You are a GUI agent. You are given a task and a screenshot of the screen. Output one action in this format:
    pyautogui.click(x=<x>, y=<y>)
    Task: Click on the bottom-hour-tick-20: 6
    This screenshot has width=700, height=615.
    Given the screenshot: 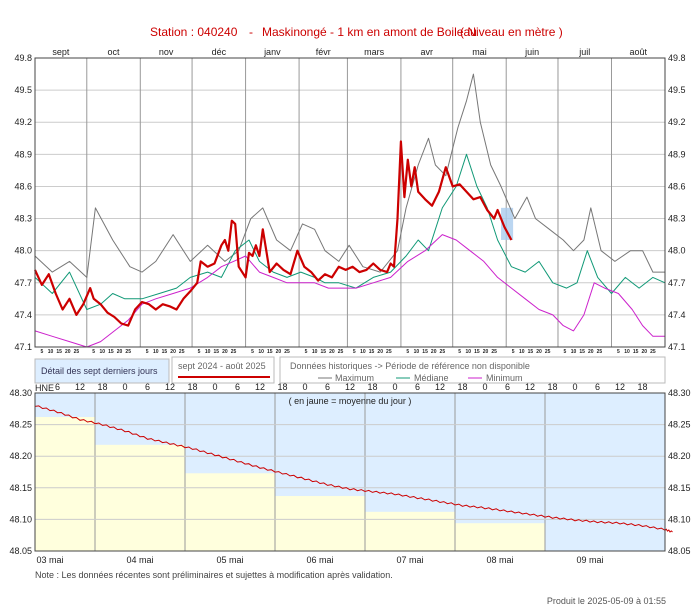 What is the action you would take?
    pyautogui.click(x=507, y=387)
    